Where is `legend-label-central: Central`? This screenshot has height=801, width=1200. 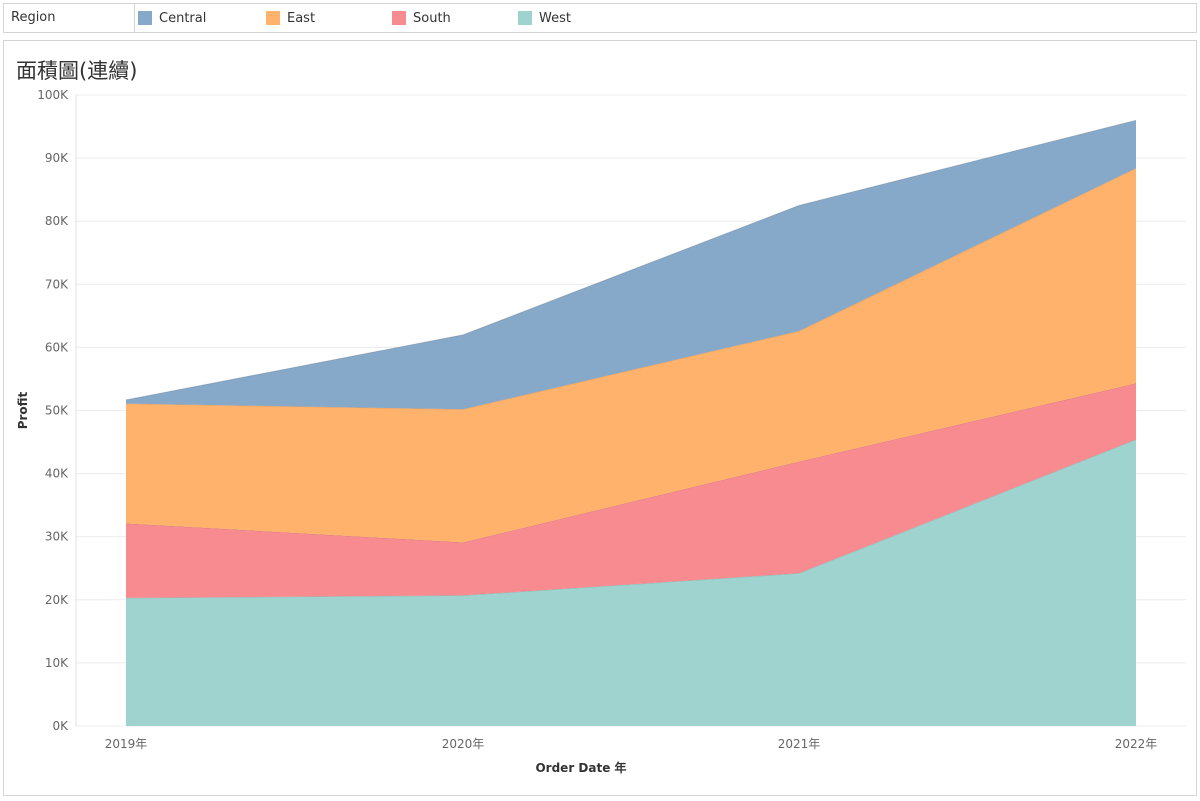
legend-label-central: Central is located at coordinates (183, 18).